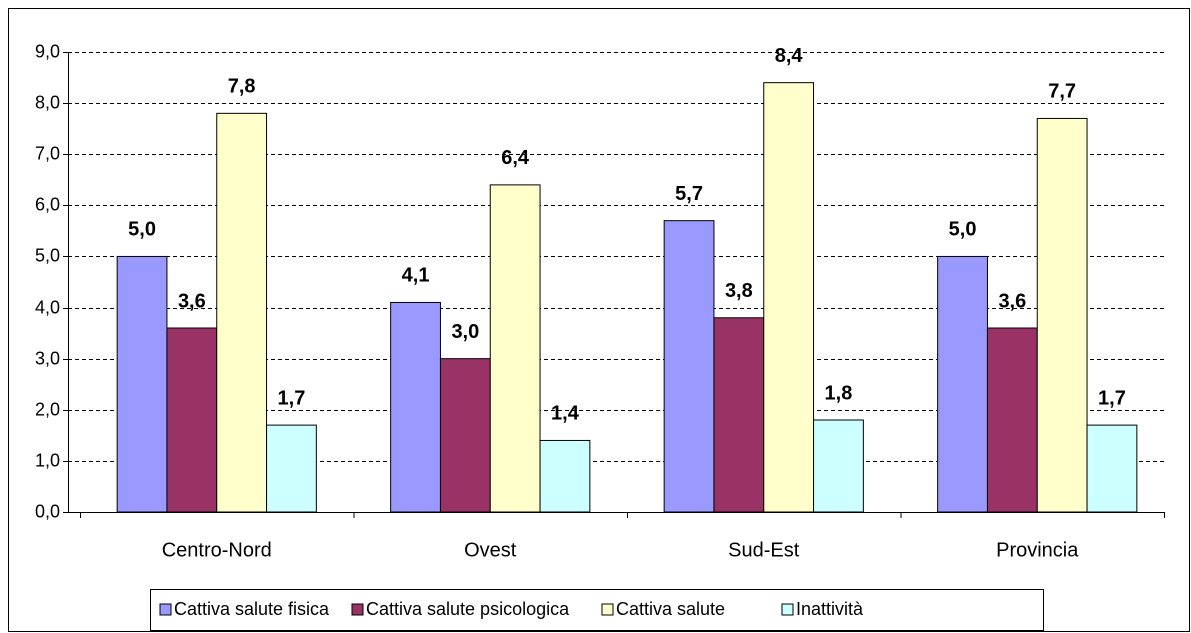 This screenshot has width=1191, height=633. I want to click on y-tick-label: 6,0, so click(47, 204).